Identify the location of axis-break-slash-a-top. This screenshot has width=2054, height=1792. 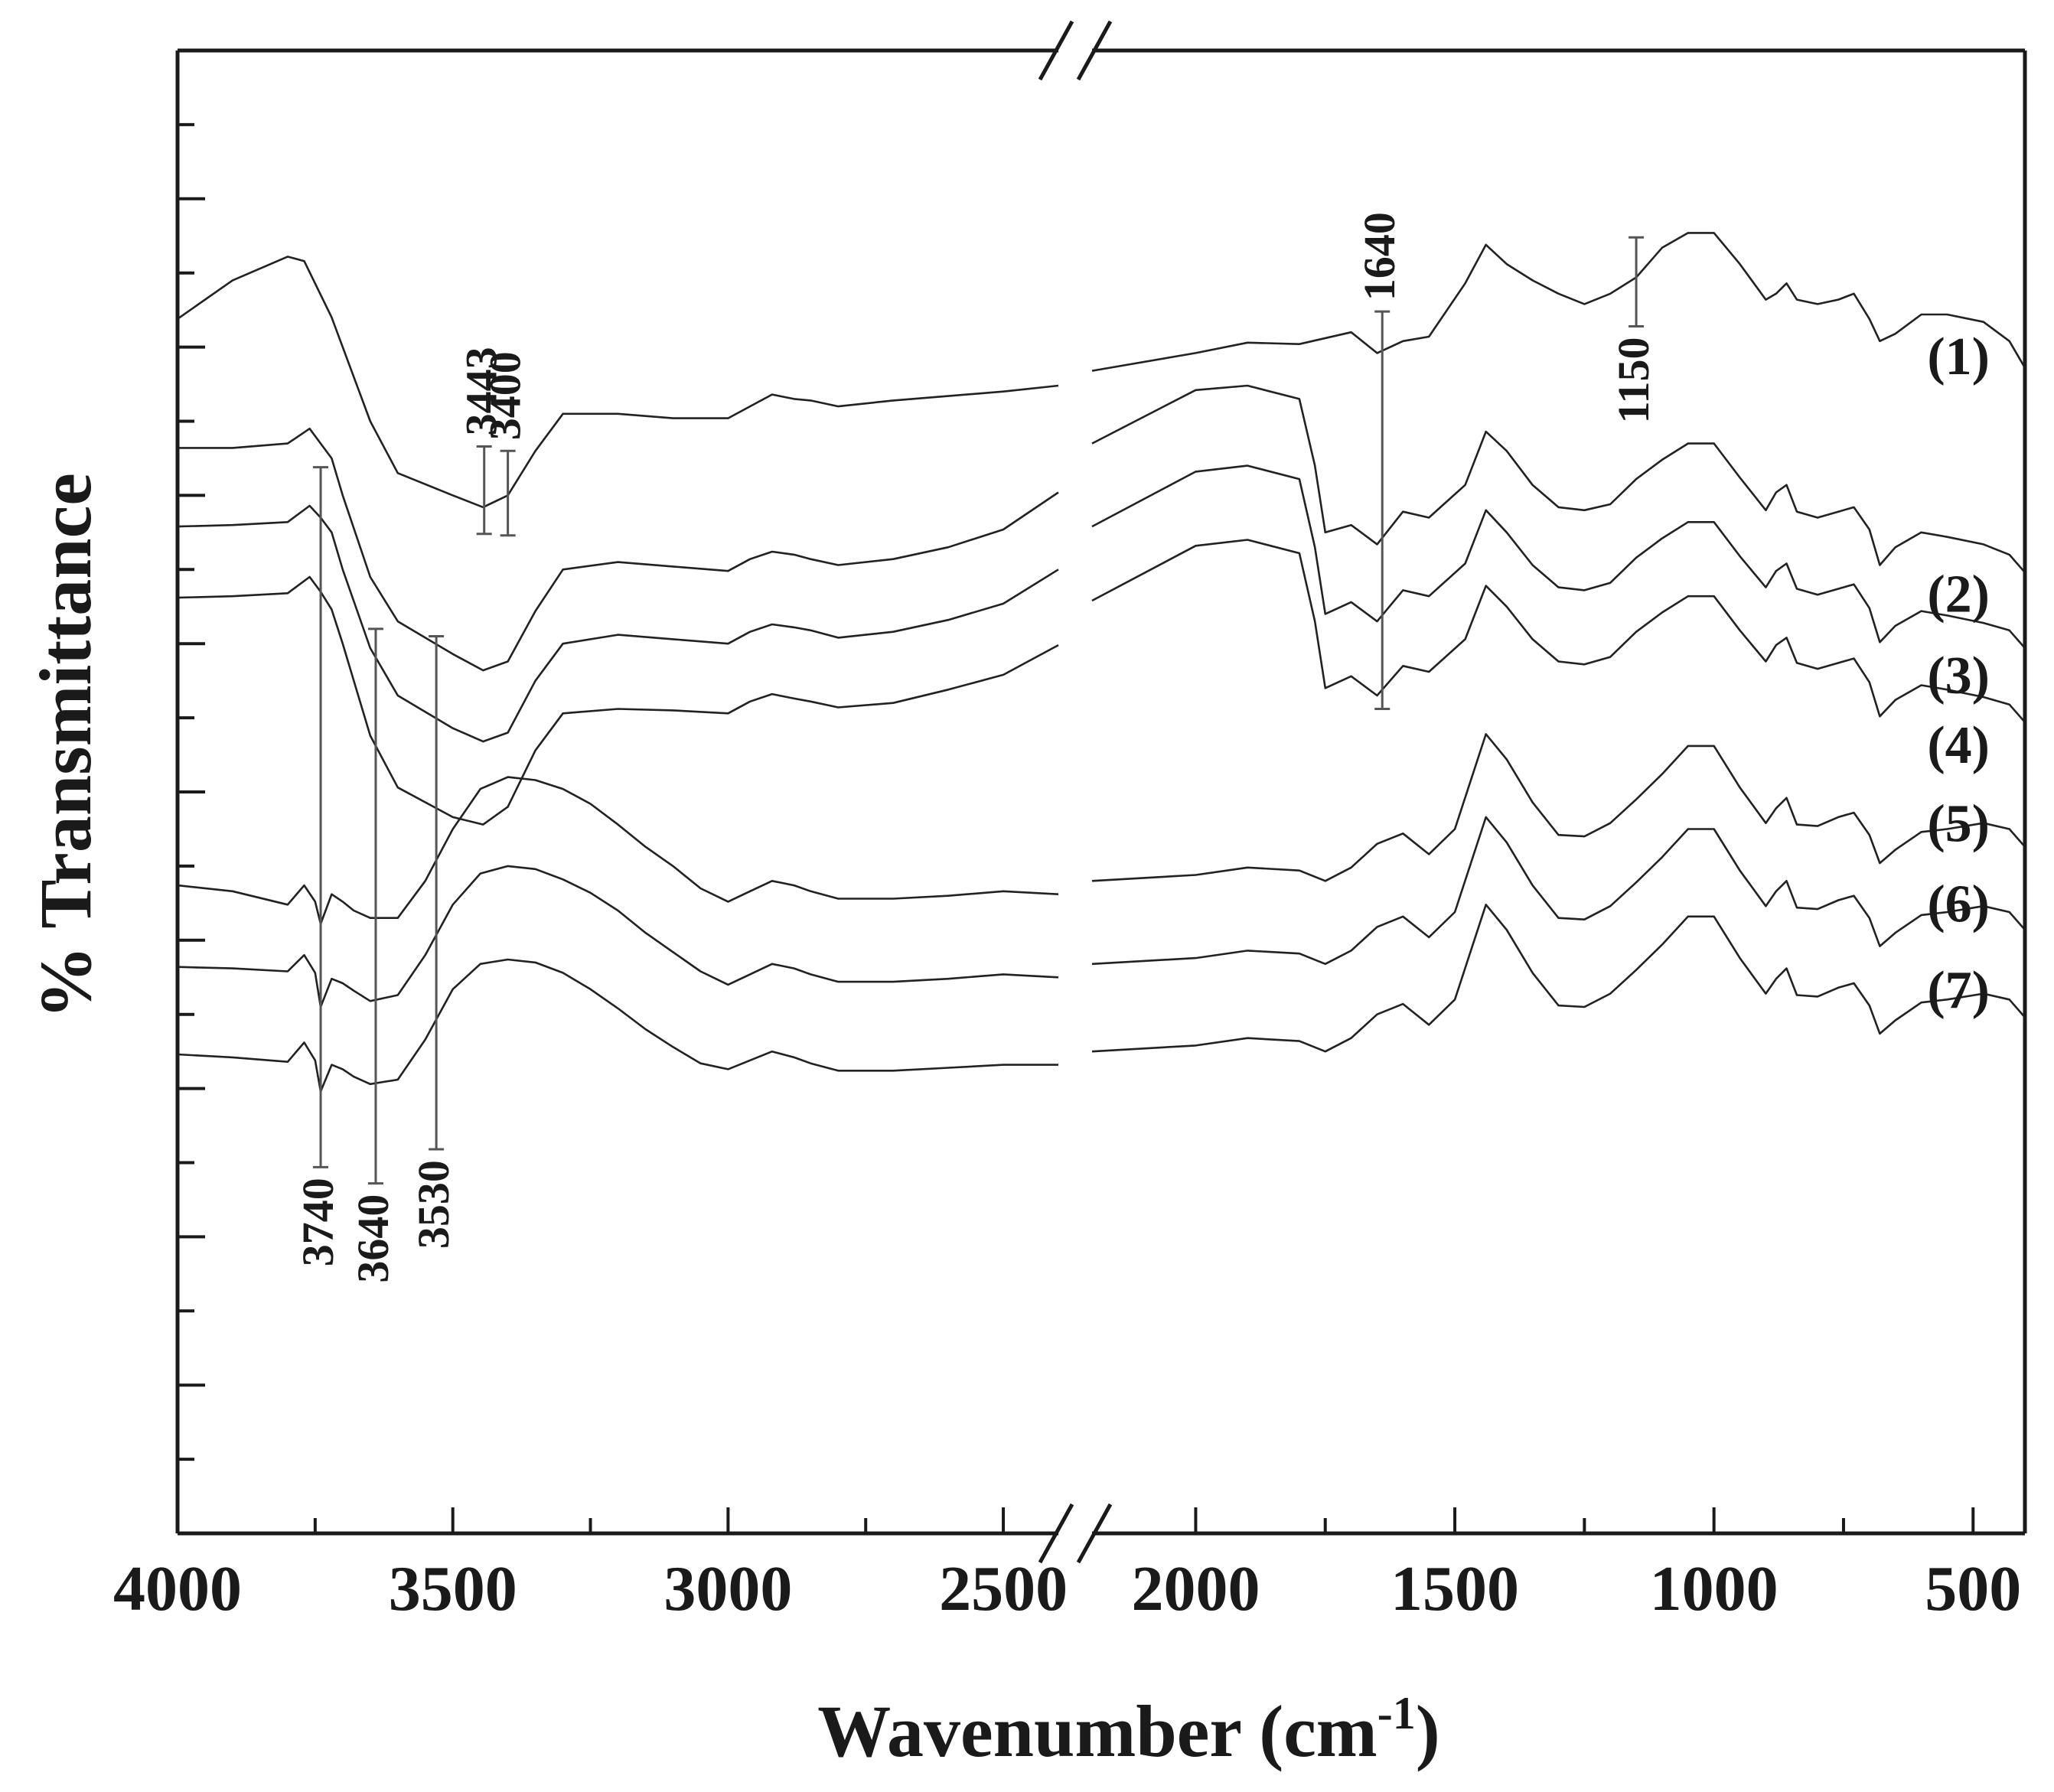
(1056, 50).